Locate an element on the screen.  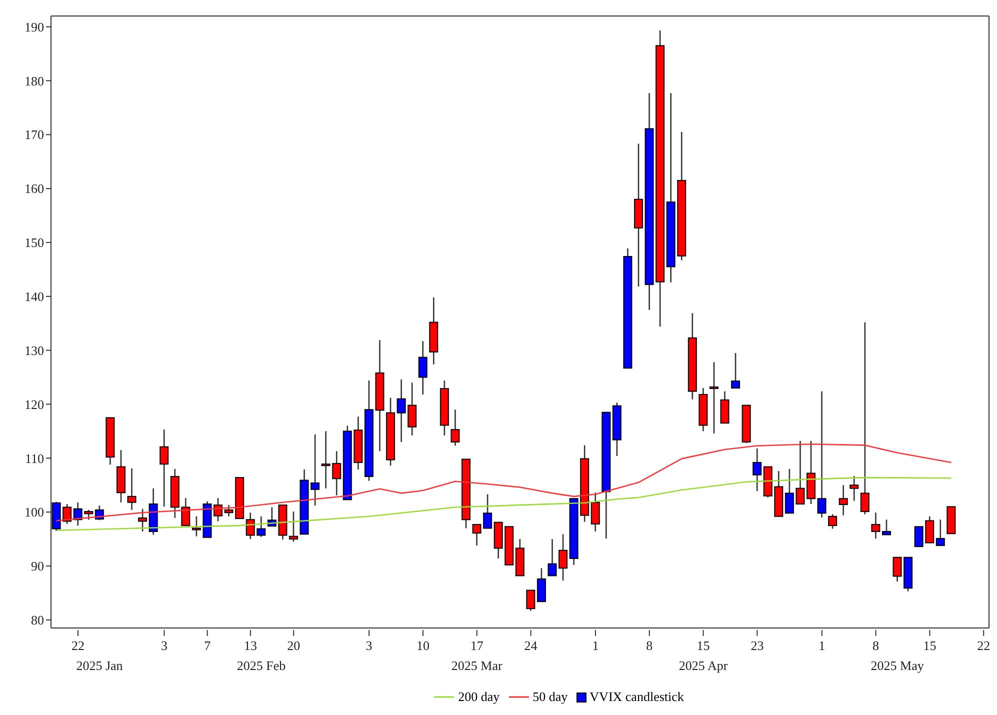
y-tick-label: 80 is located at coordinates (37, 620).